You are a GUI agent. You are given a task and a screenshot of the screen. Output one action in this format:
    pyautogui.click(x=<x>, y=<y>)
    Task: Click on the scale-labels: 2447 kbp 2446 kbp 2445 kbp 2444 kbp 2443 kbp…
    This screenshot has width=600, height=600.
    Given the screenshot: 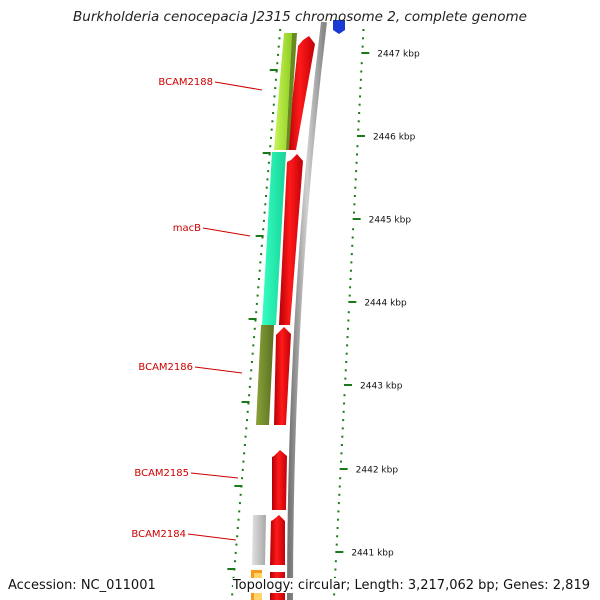 What is the action you would take?
    pyautogui.click(x=377, y=304)
    